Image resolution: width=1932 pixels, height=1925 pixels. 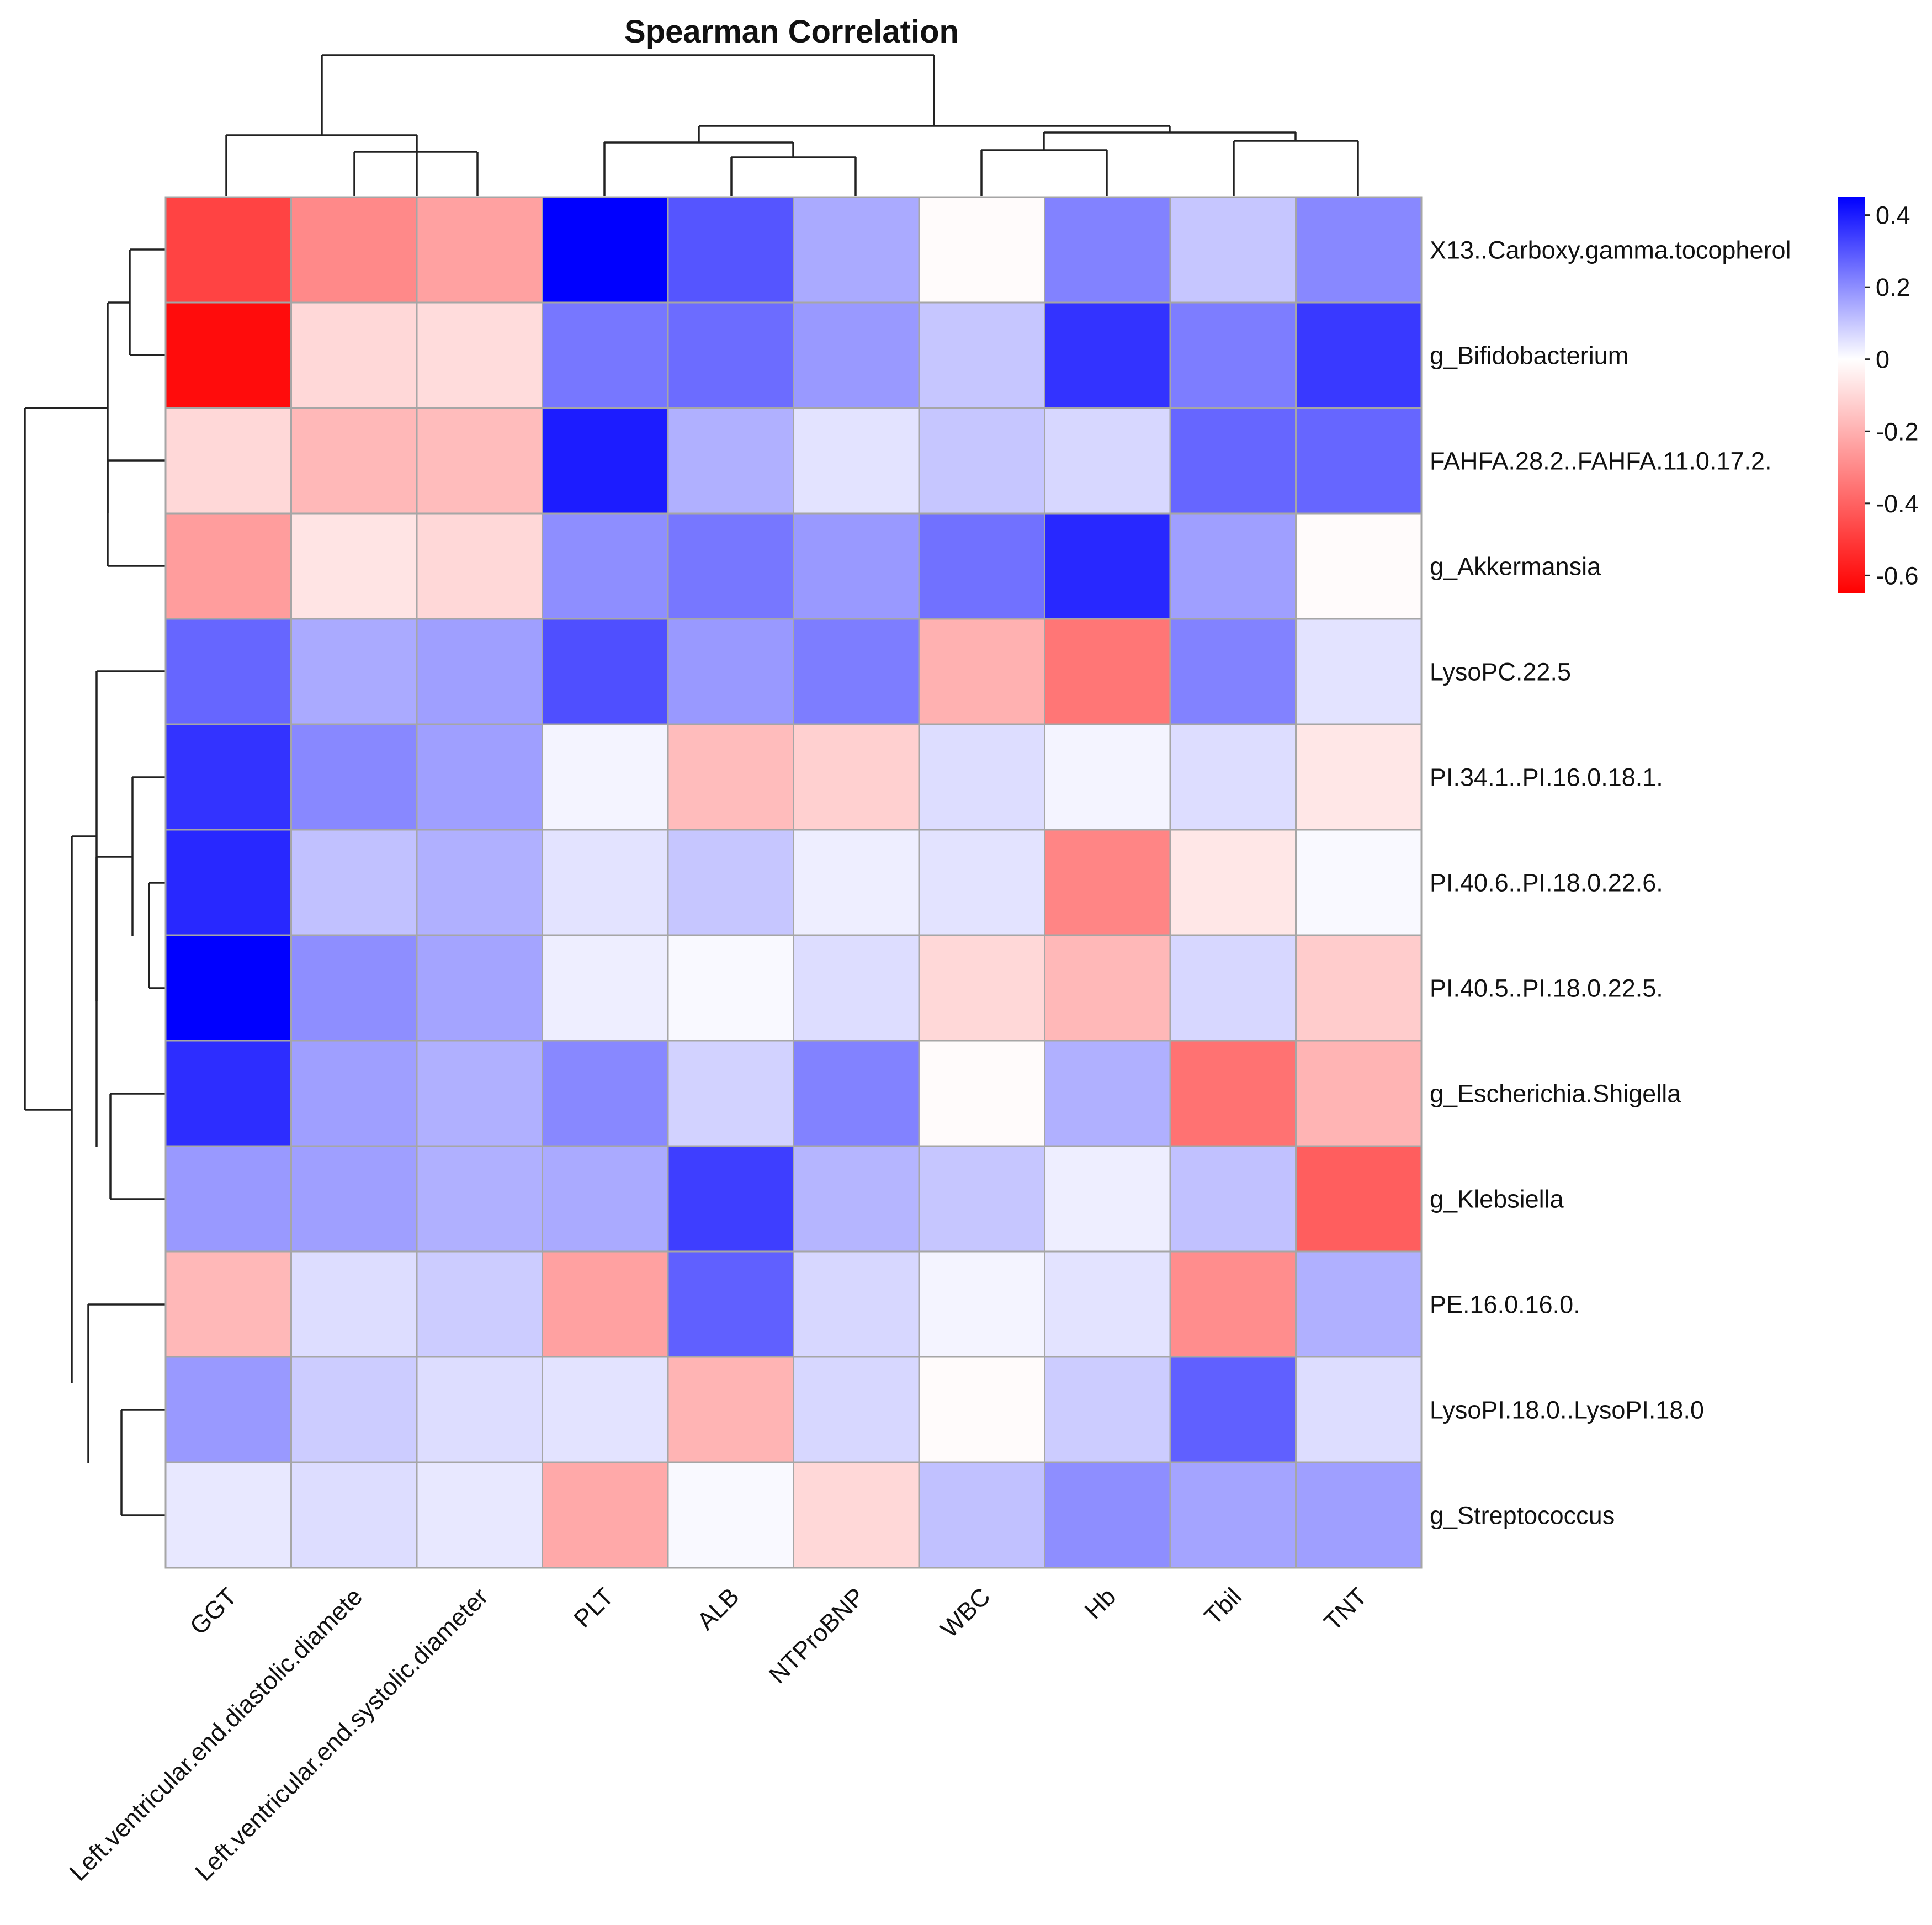 What do you see at coordinates (857, 1093) in the screenshot?
I see `heatmap-cell-r8-c5` at bounding box center [857, 1093].